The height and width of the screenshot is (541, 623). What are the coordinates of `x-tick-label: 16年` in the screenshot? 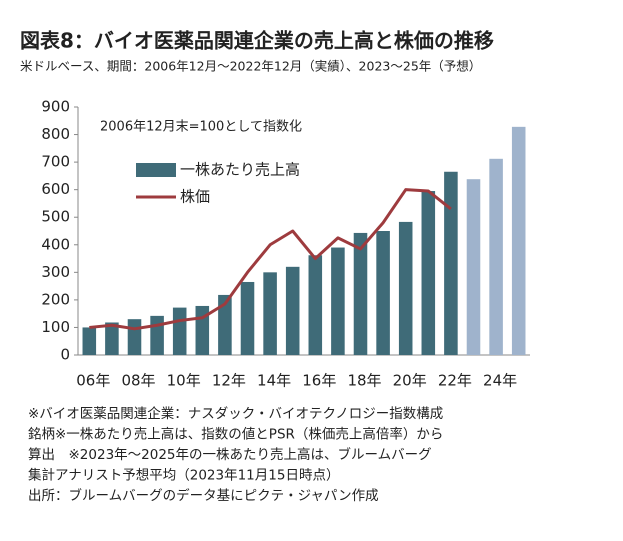 It's located at (319, 381).